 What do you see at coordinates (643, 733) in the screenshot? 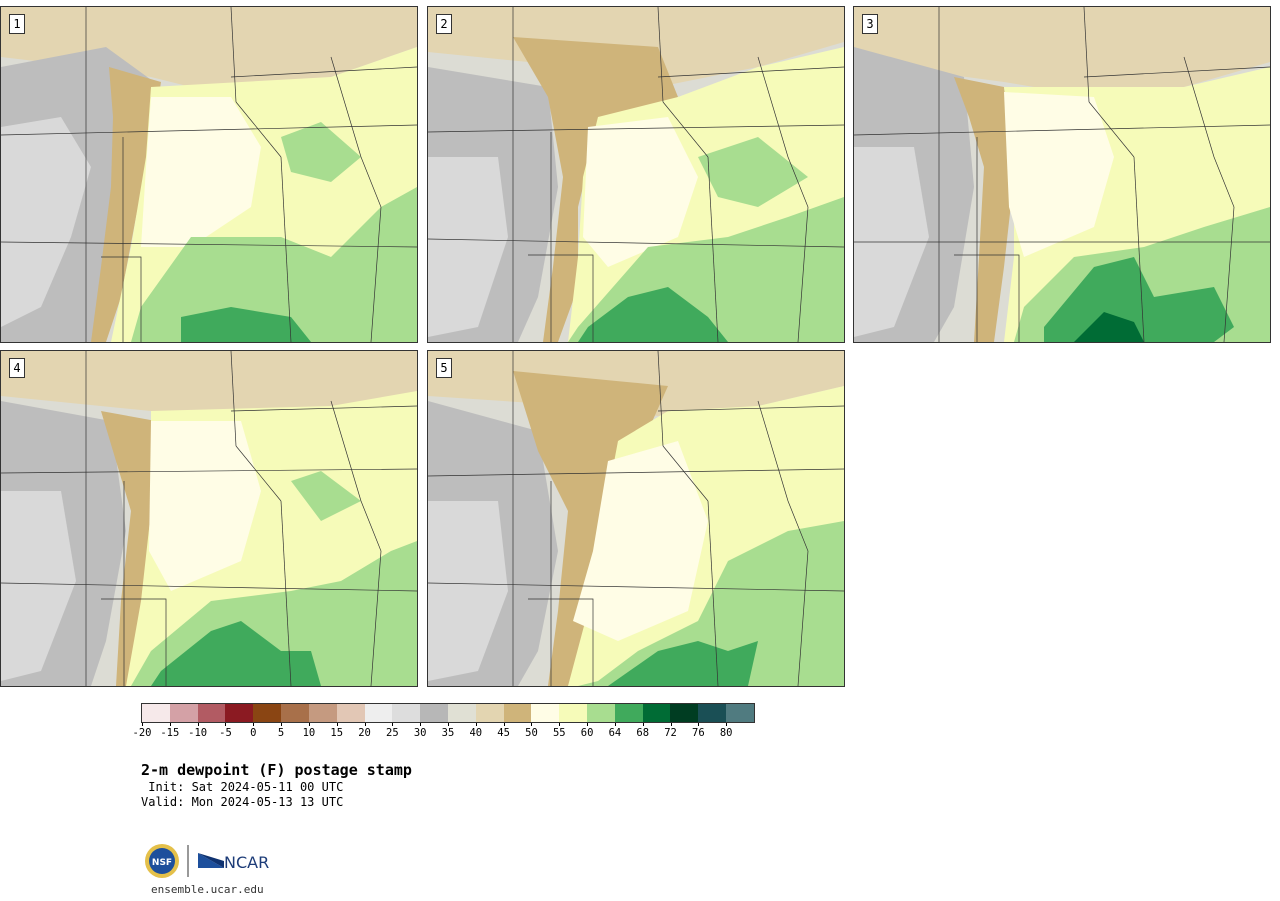
I see `colorbar-tick-label: 68` at bounding box center [643, 733].